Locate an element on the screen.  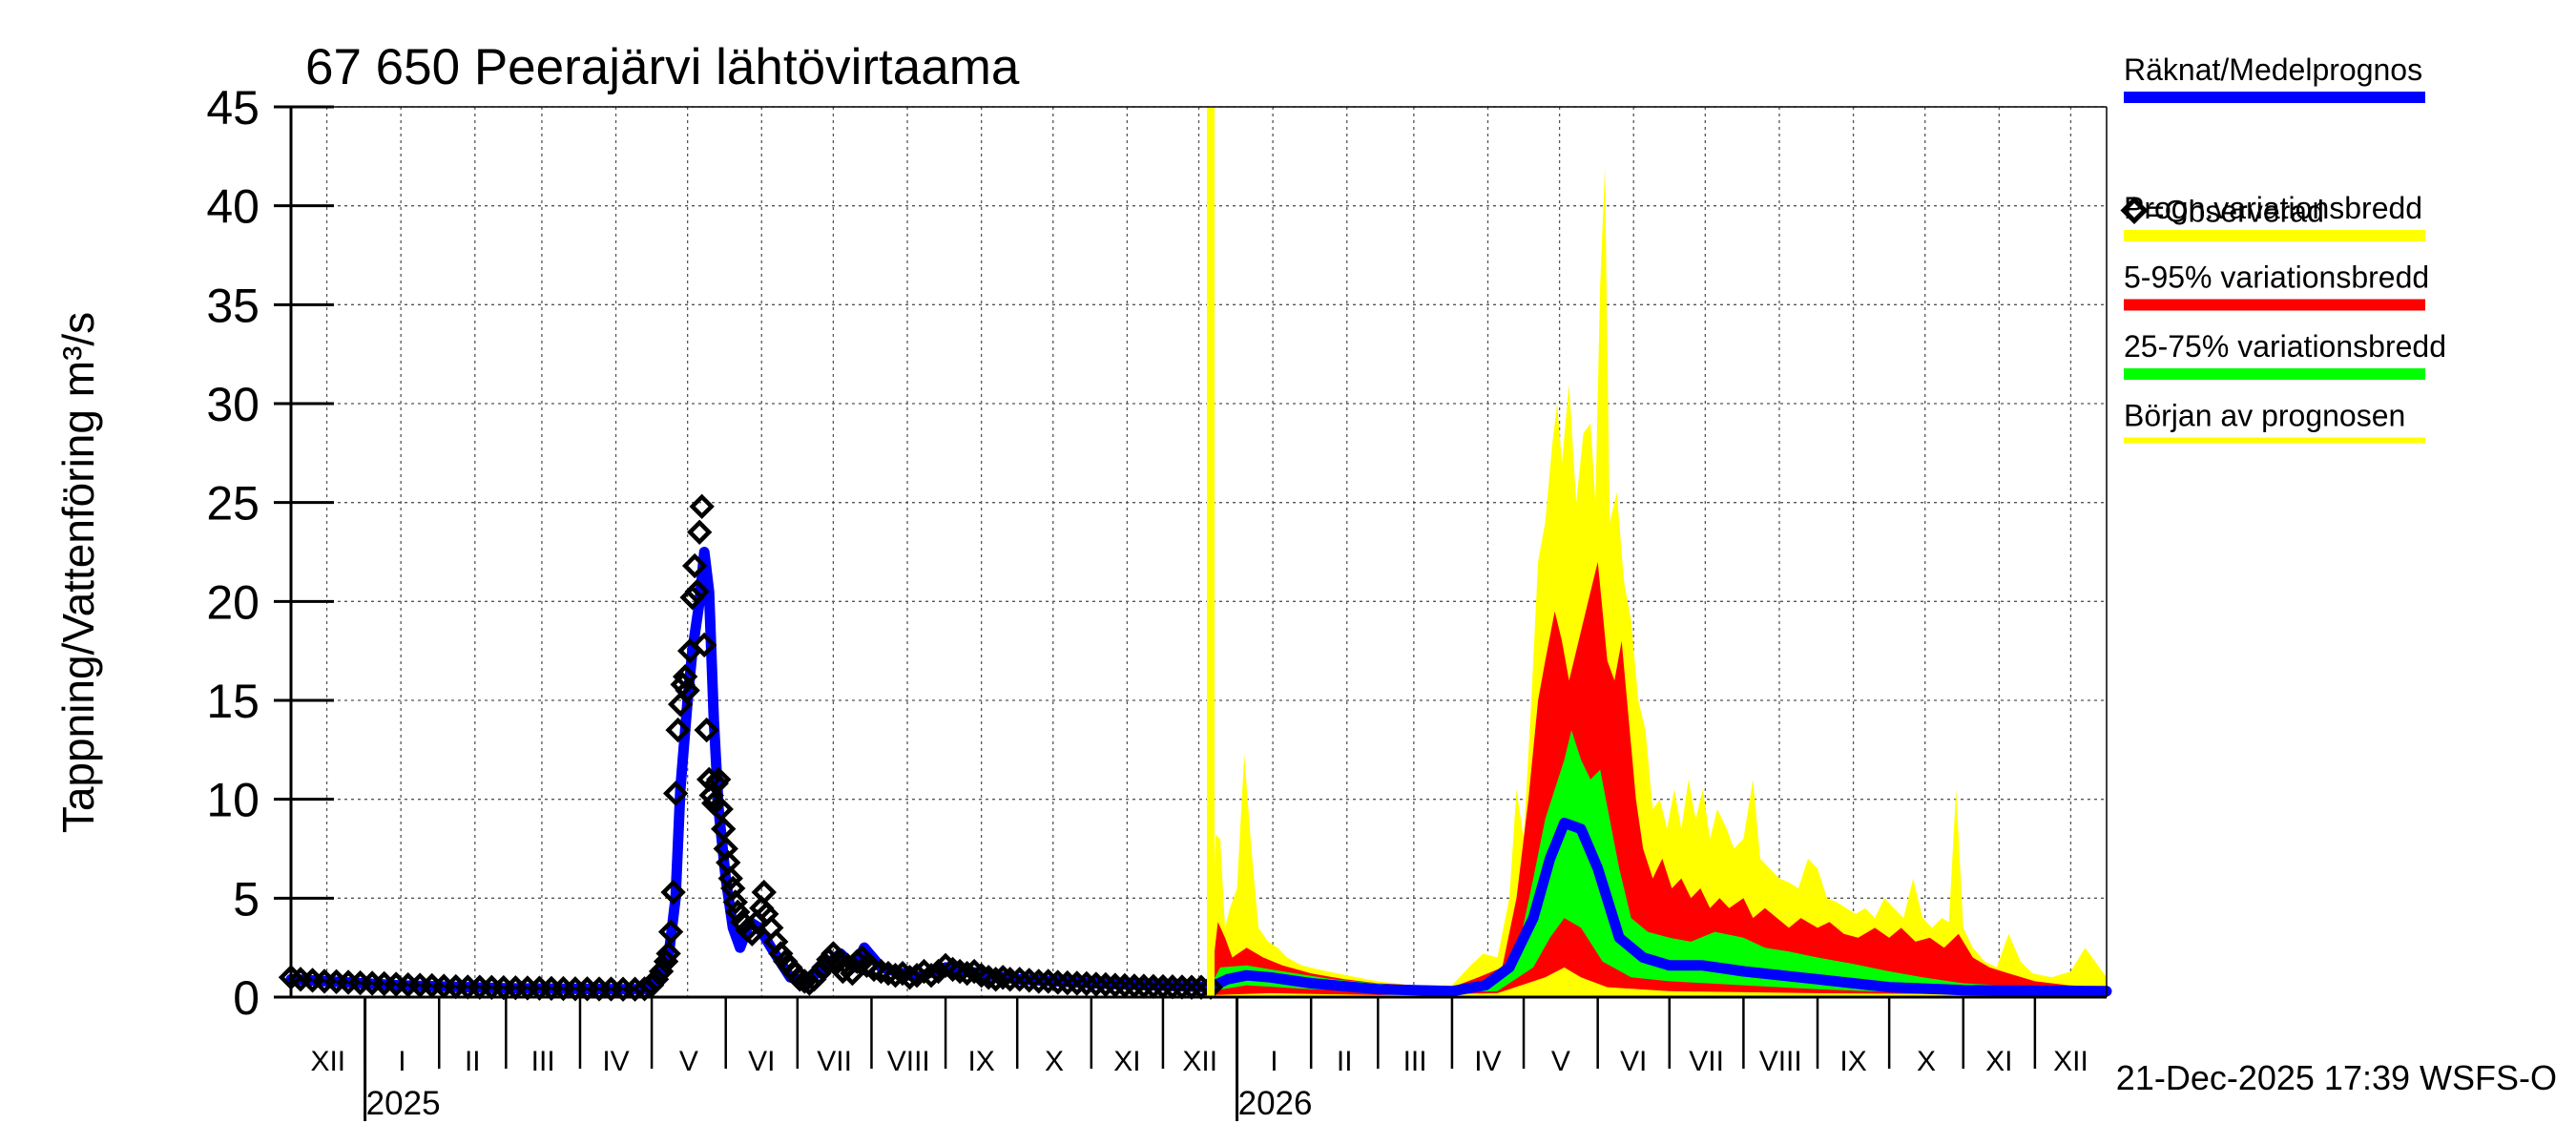
forecast-start-marker is located at coordinates (1211, 552).